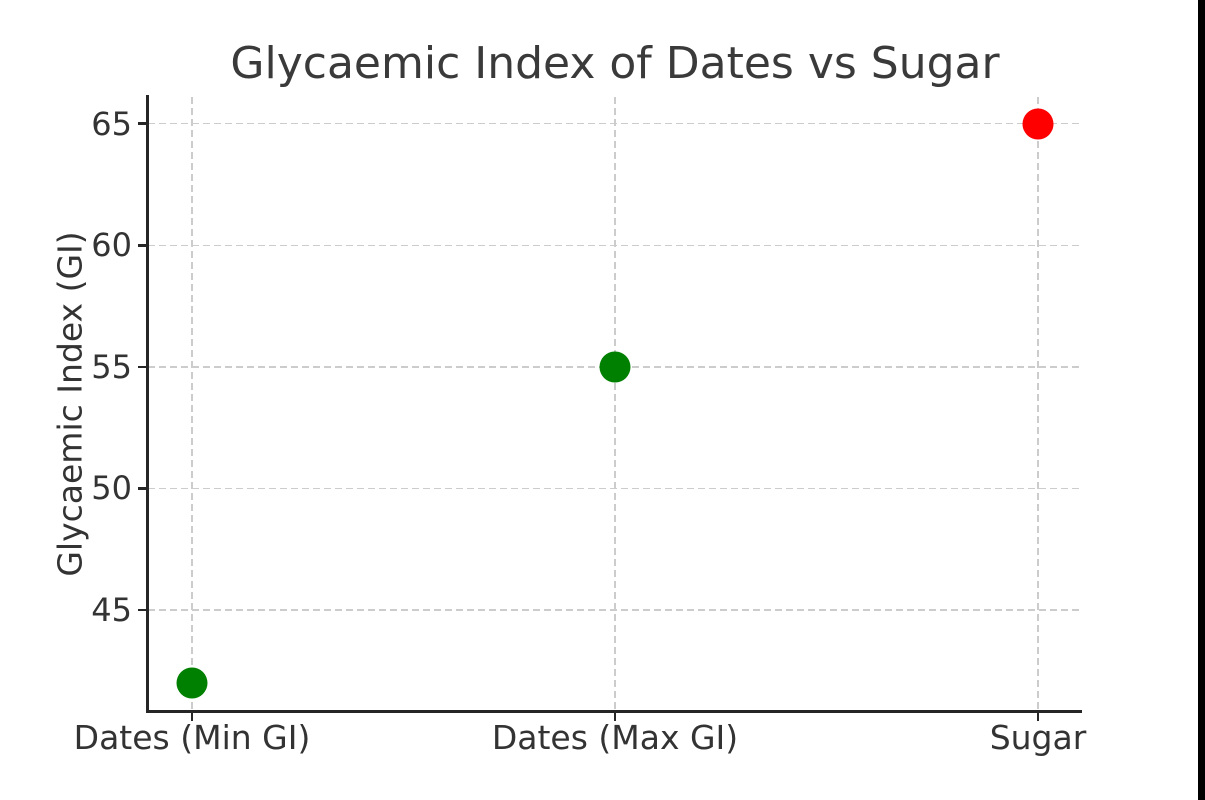 Image resolution: width=1205 pixels, height=800 pixels. Describe the element at coordinates (1038, 124) in the screenshot. I see `scatter-point-sugar` at that location.